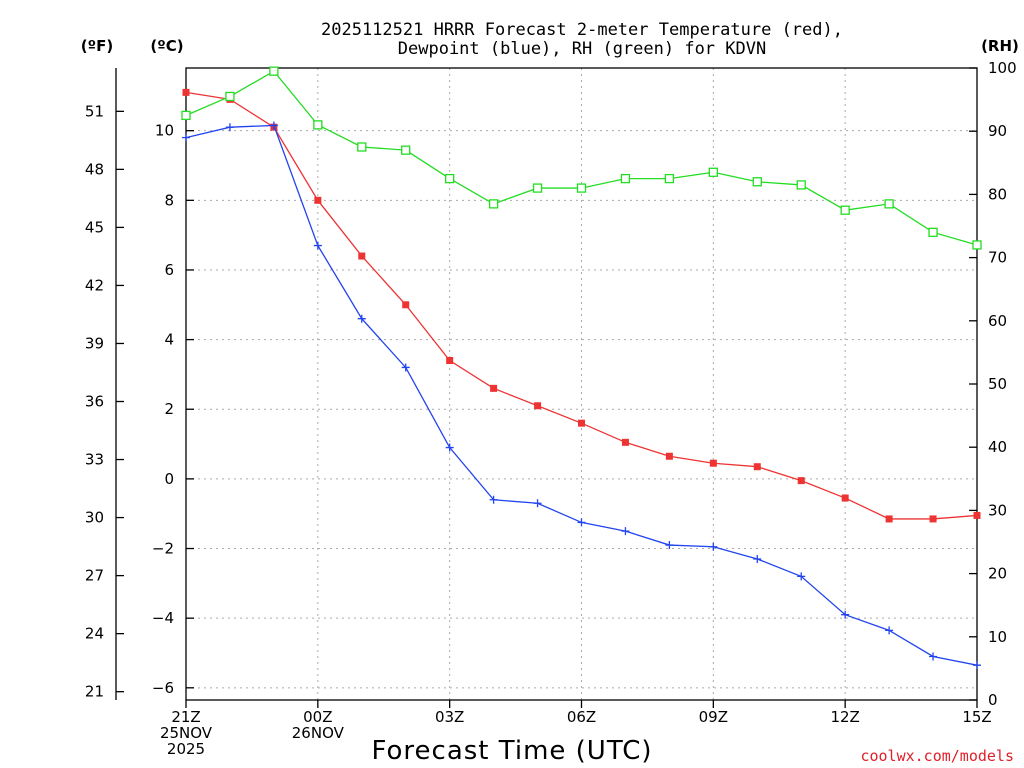  I want to click on x-tick-label: 00Z, so click(317, 717).